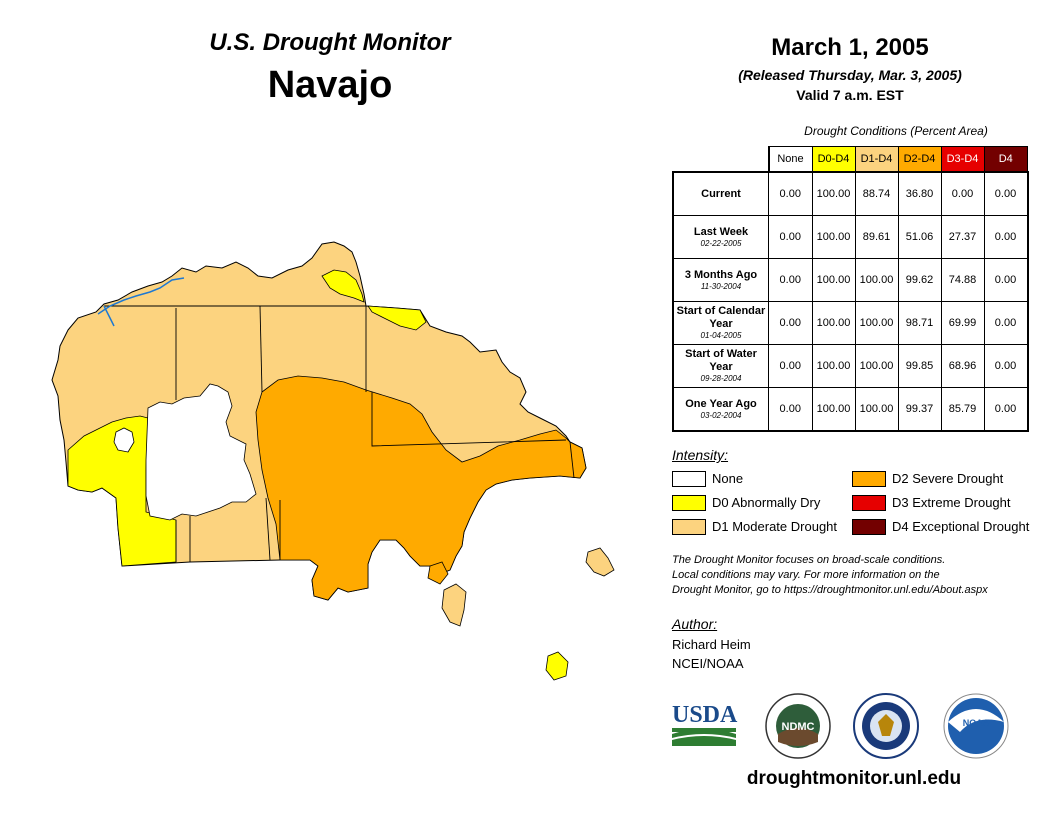 This screenshot has height=816, width=1056. Describe the element at coordinates (854, 778) in the screenshot. I see `footer-url: droughtmonitor.unl.edu` at that location.